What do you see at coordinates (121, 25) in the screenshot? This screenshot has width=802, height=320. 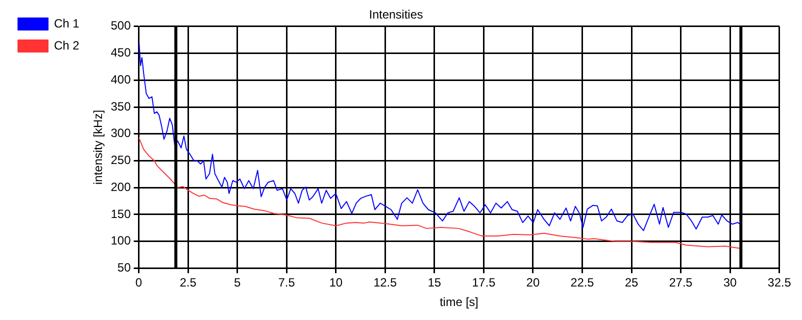 I see `y-tick-label: 500` at bounding box center [121, 25].